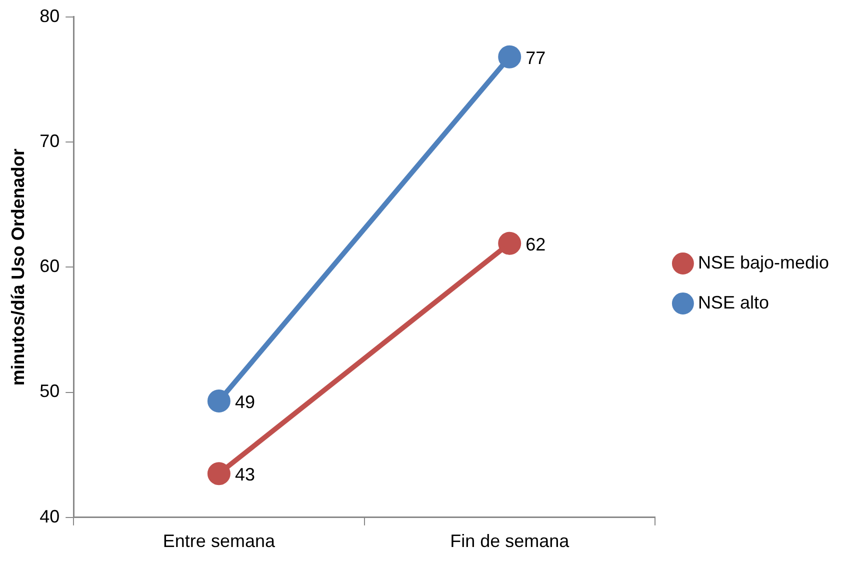 Image resolution: width=849 pixels, height=563 pixels. Describe the element at coordinates (50, 140) in the screenshot. I see `y-tick-label: 70` at that location.